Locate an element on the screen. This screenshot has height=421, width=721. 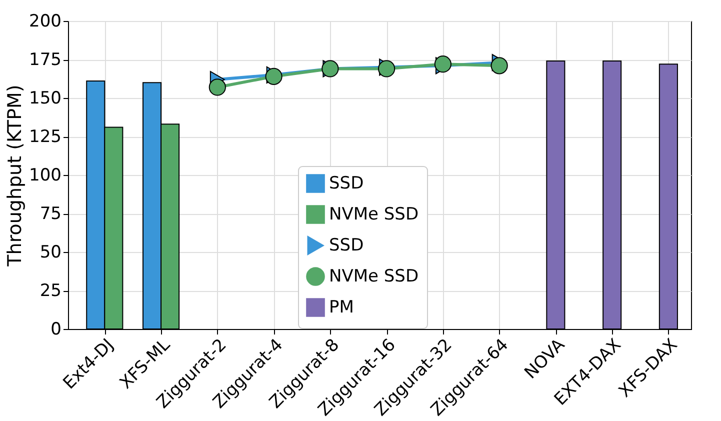
y-tick-label: 150 is located at coordinates (45, 98).